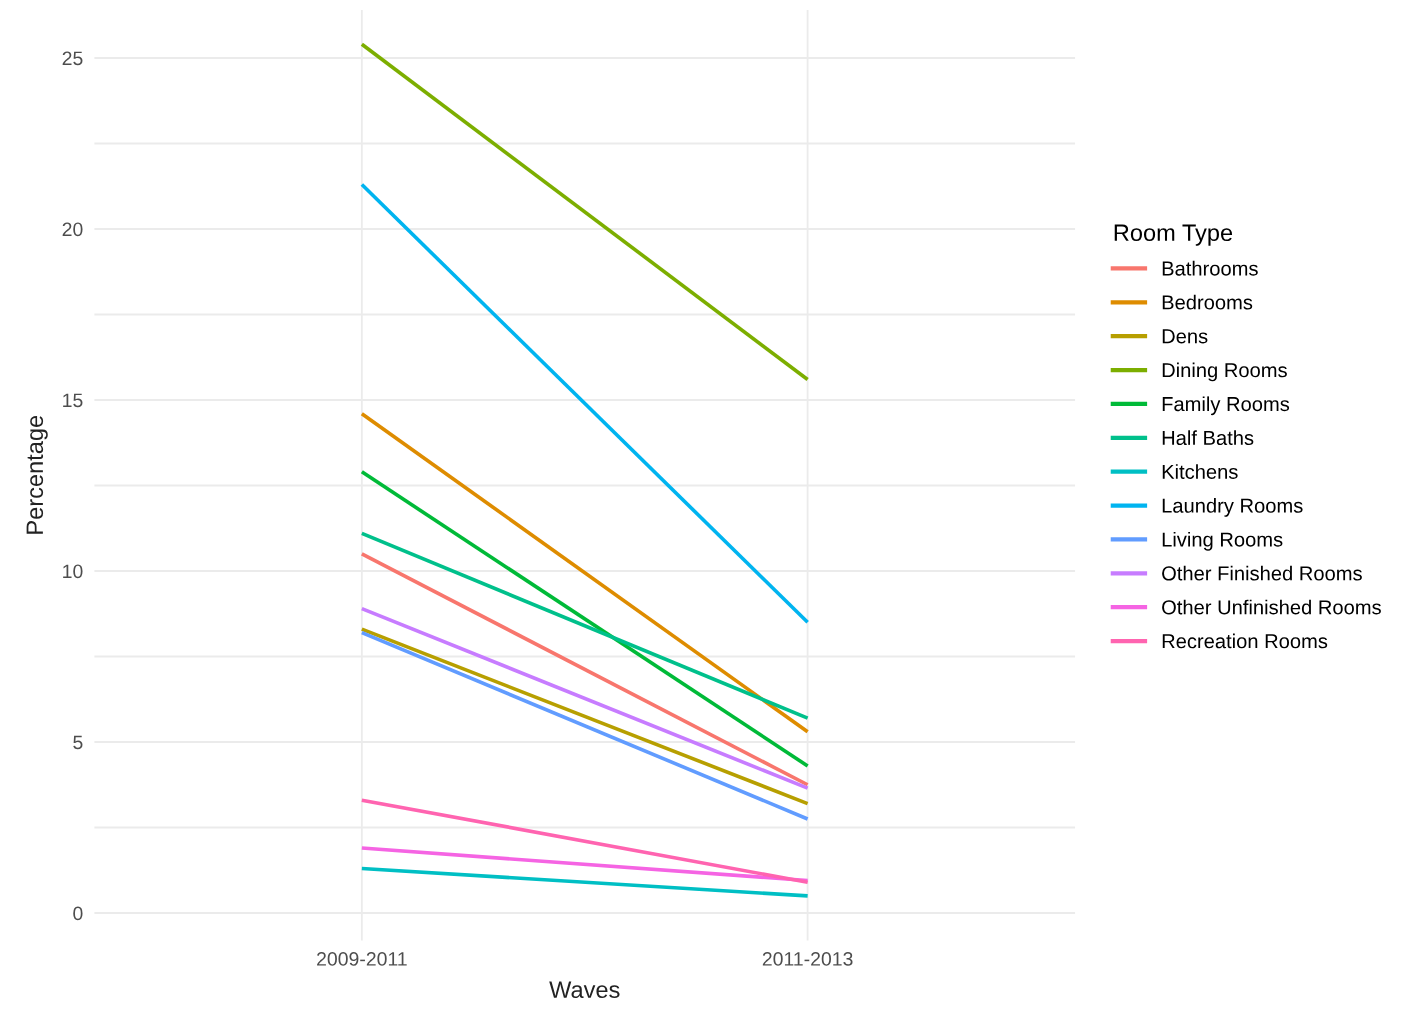 The height and width of the screenshot is (1009, 1409). I want to click on legend-label: Other Finished Rooms, so click(1262, 573).